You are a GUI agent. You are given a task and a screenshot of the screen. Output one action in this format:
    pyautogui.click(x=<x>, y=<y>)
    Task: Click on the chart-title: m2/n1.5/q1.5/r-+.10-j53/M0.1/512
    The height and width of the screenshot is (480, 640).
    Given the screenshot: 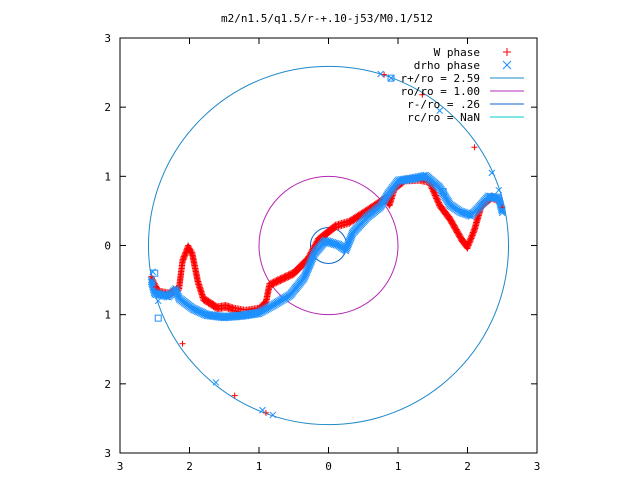 What is the action you would take?
    pyautogui.click(x=327, y=18)
    